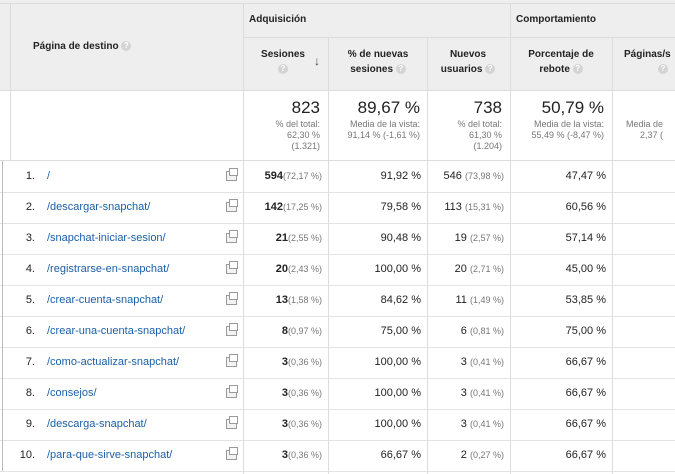  Describe the element at coordinates (400, 238) in the screenshot. I see `new-sessions-cell: 90,48 %` at that location.